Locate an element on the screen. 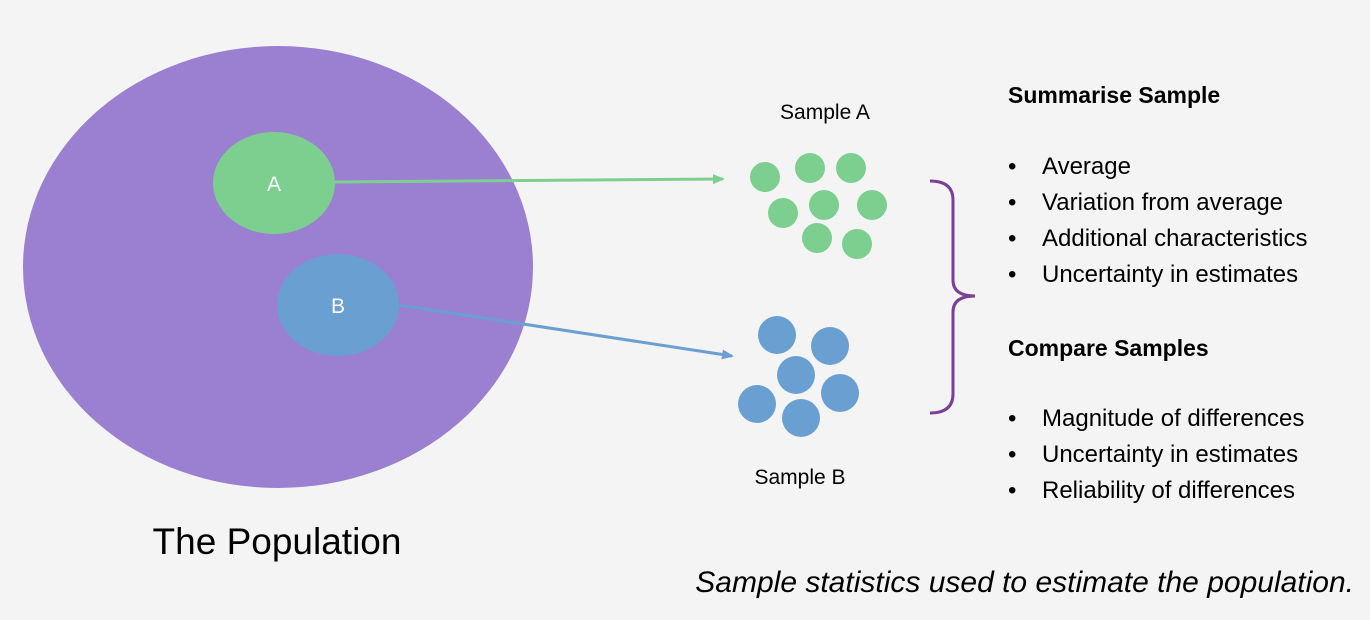 This screenshot has height=620, width=1370. compare-item: Uncertainty in estimates is located at coordinates (1156, 455).